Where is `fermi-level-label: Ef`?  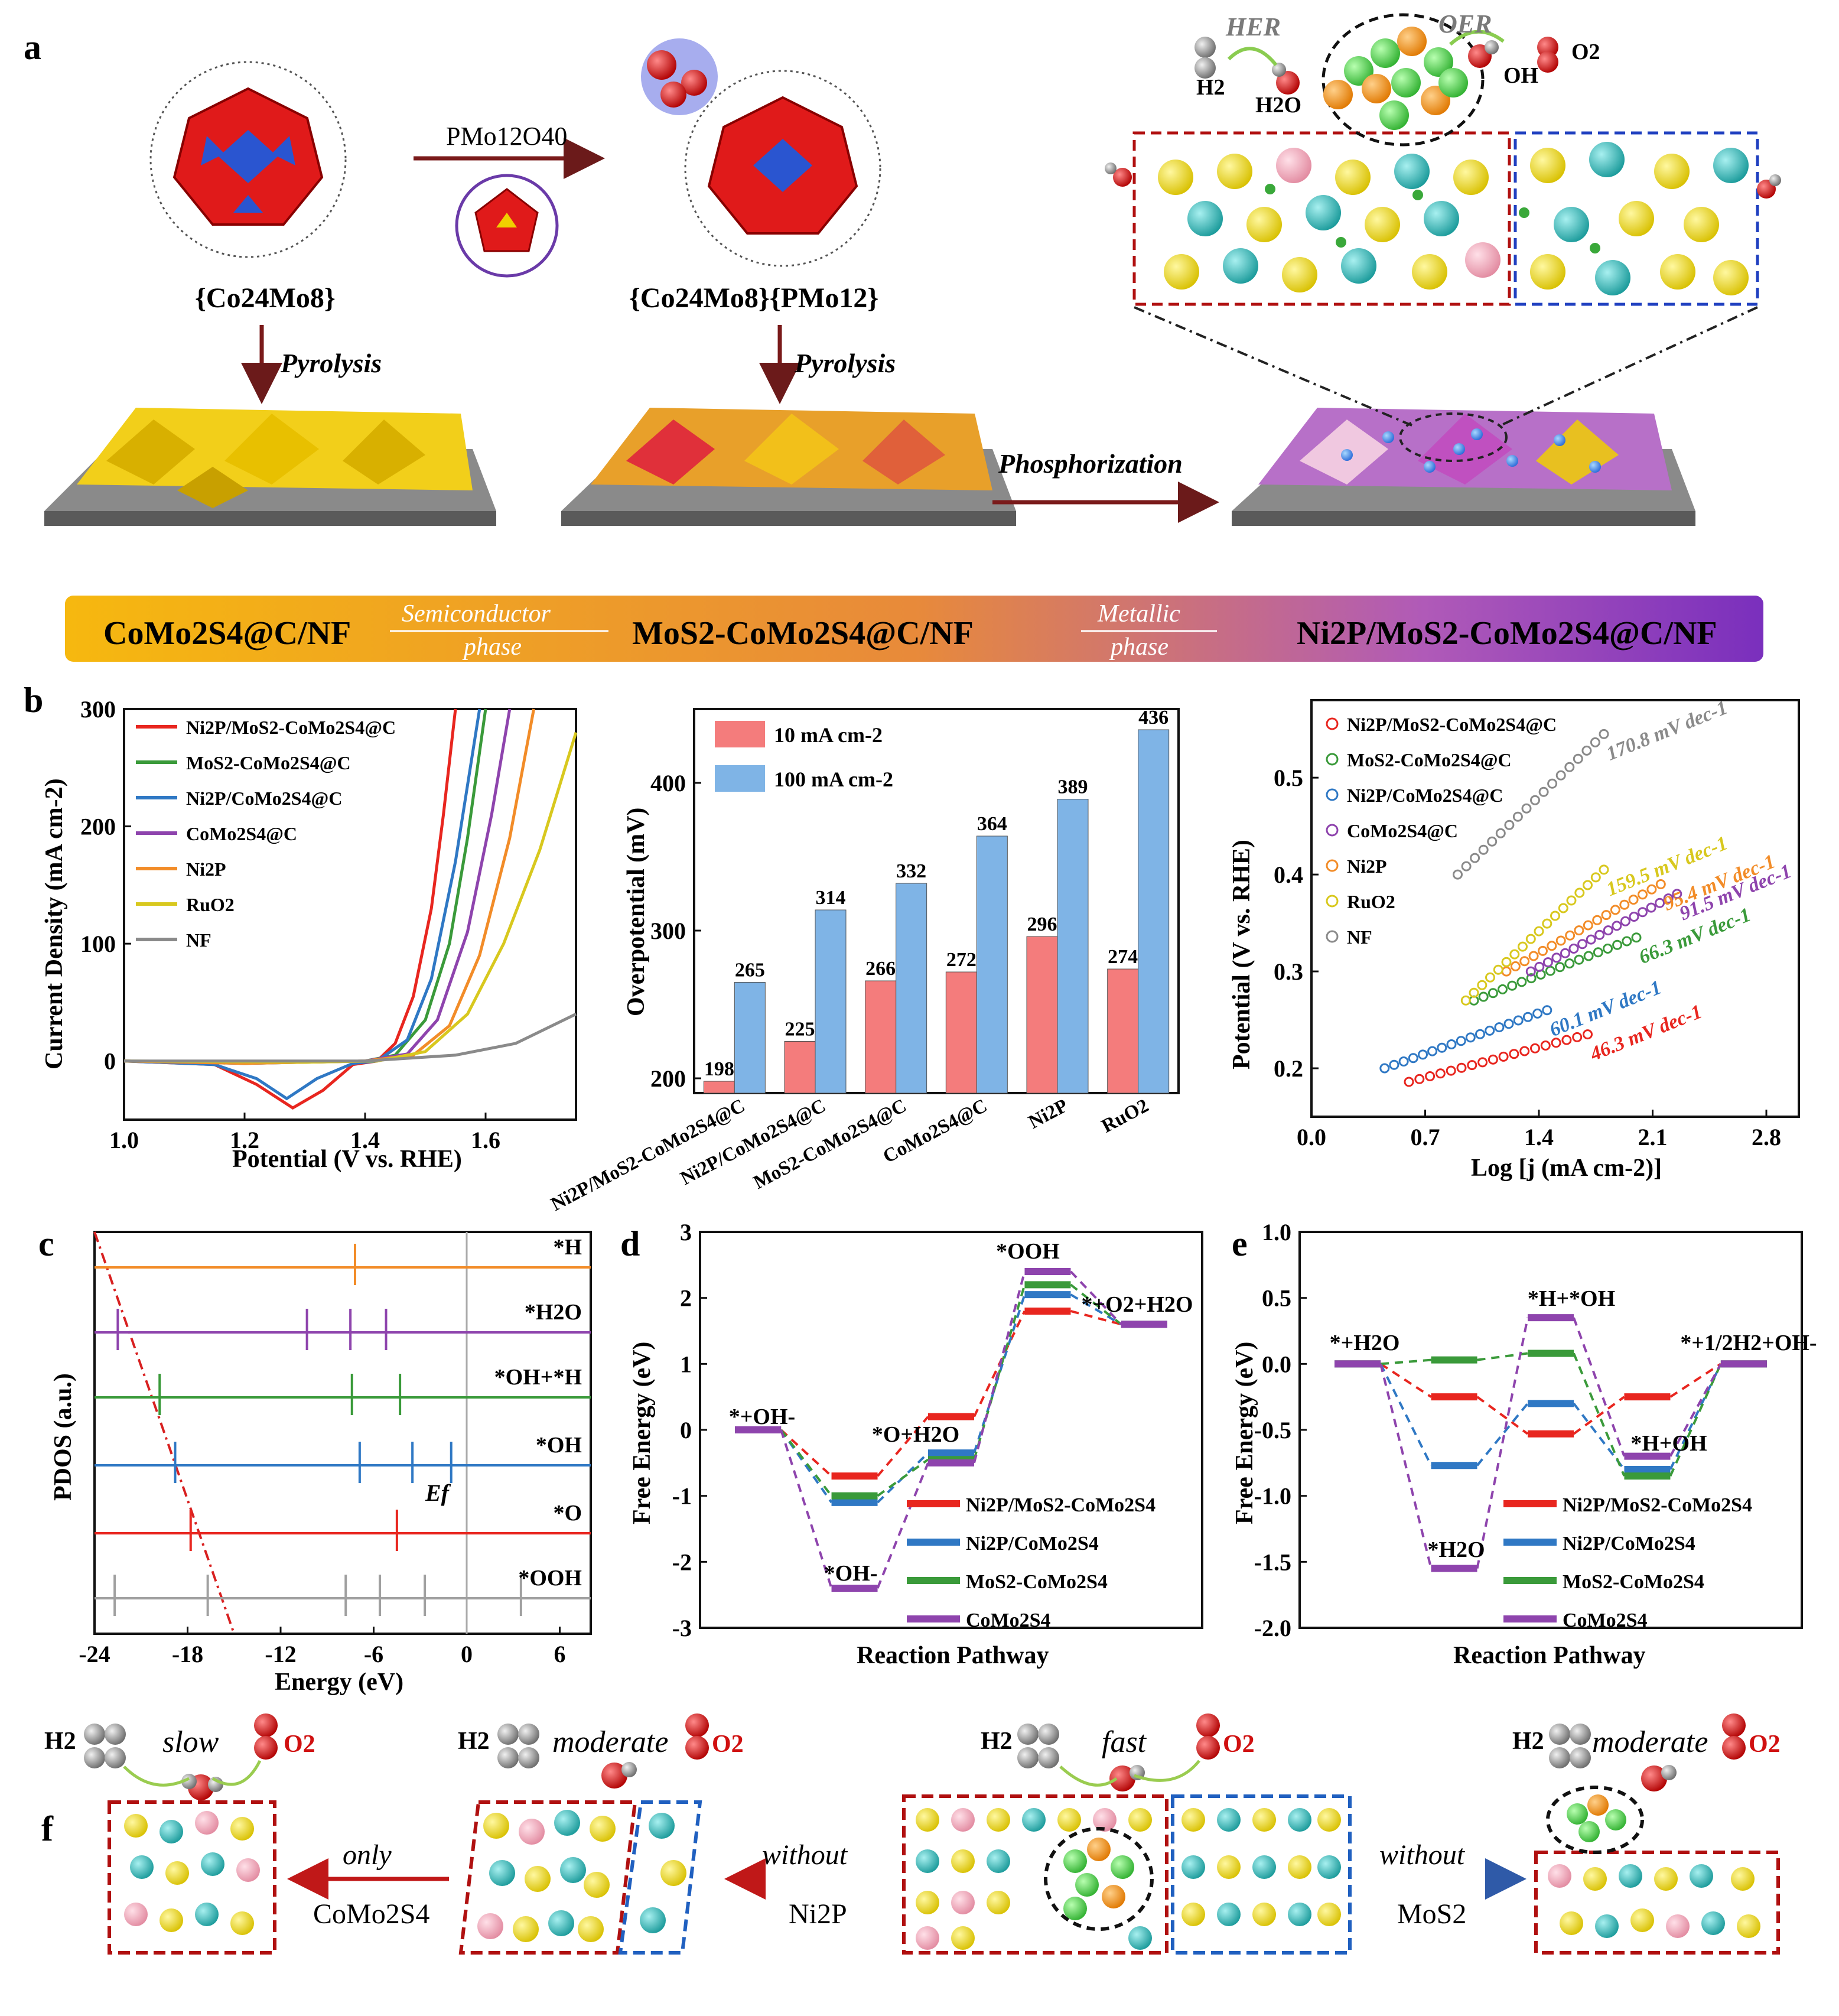
fermi-level-label: Ef is located at coordinates (438, 1493).